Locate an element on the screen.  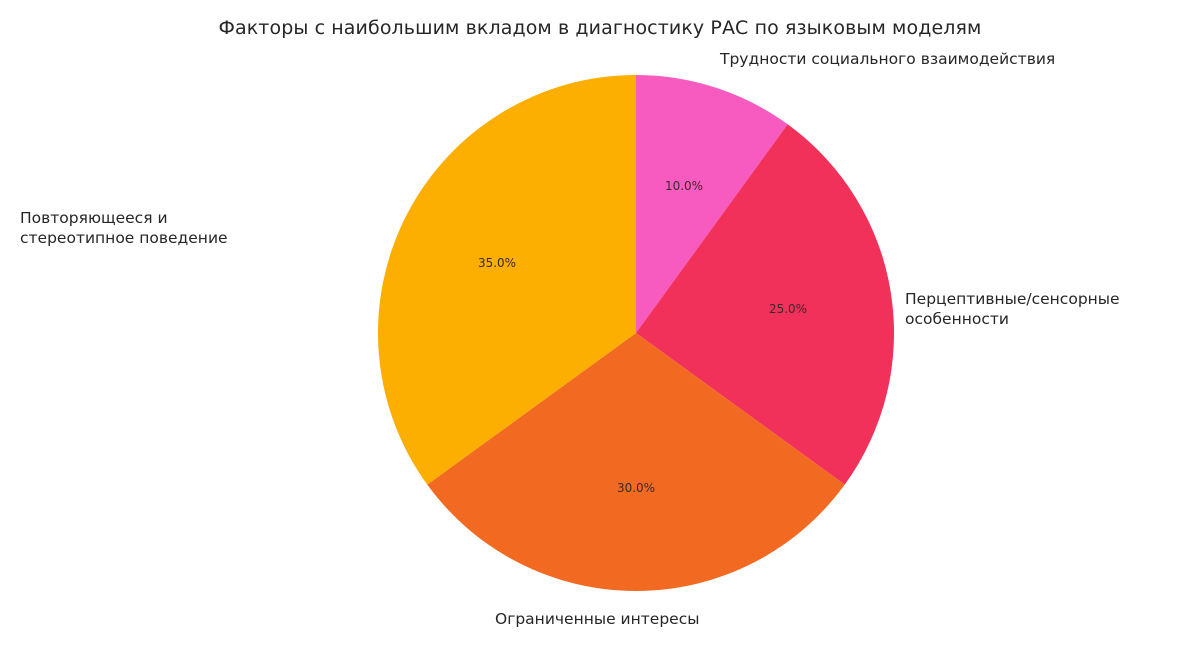
slice-repetitive-behavior is located at coordinates (506, 279).